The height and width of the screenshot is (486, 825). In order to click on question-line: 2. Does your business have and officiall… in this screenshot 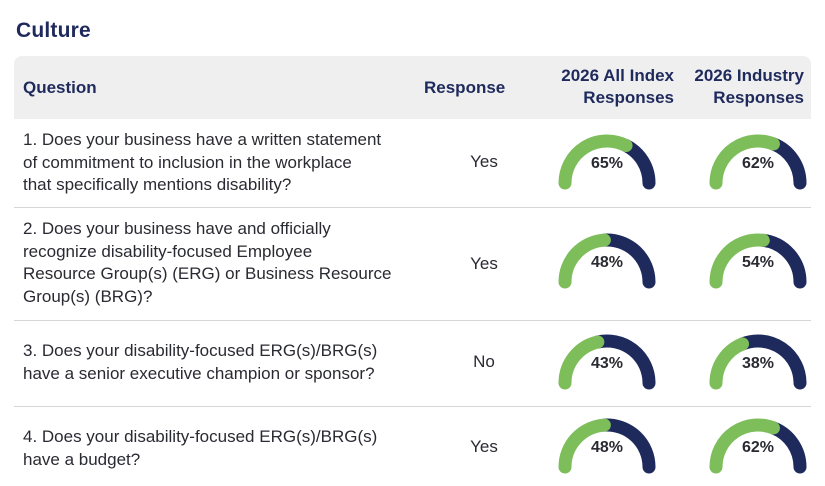, I will do `click(177, 228)`.